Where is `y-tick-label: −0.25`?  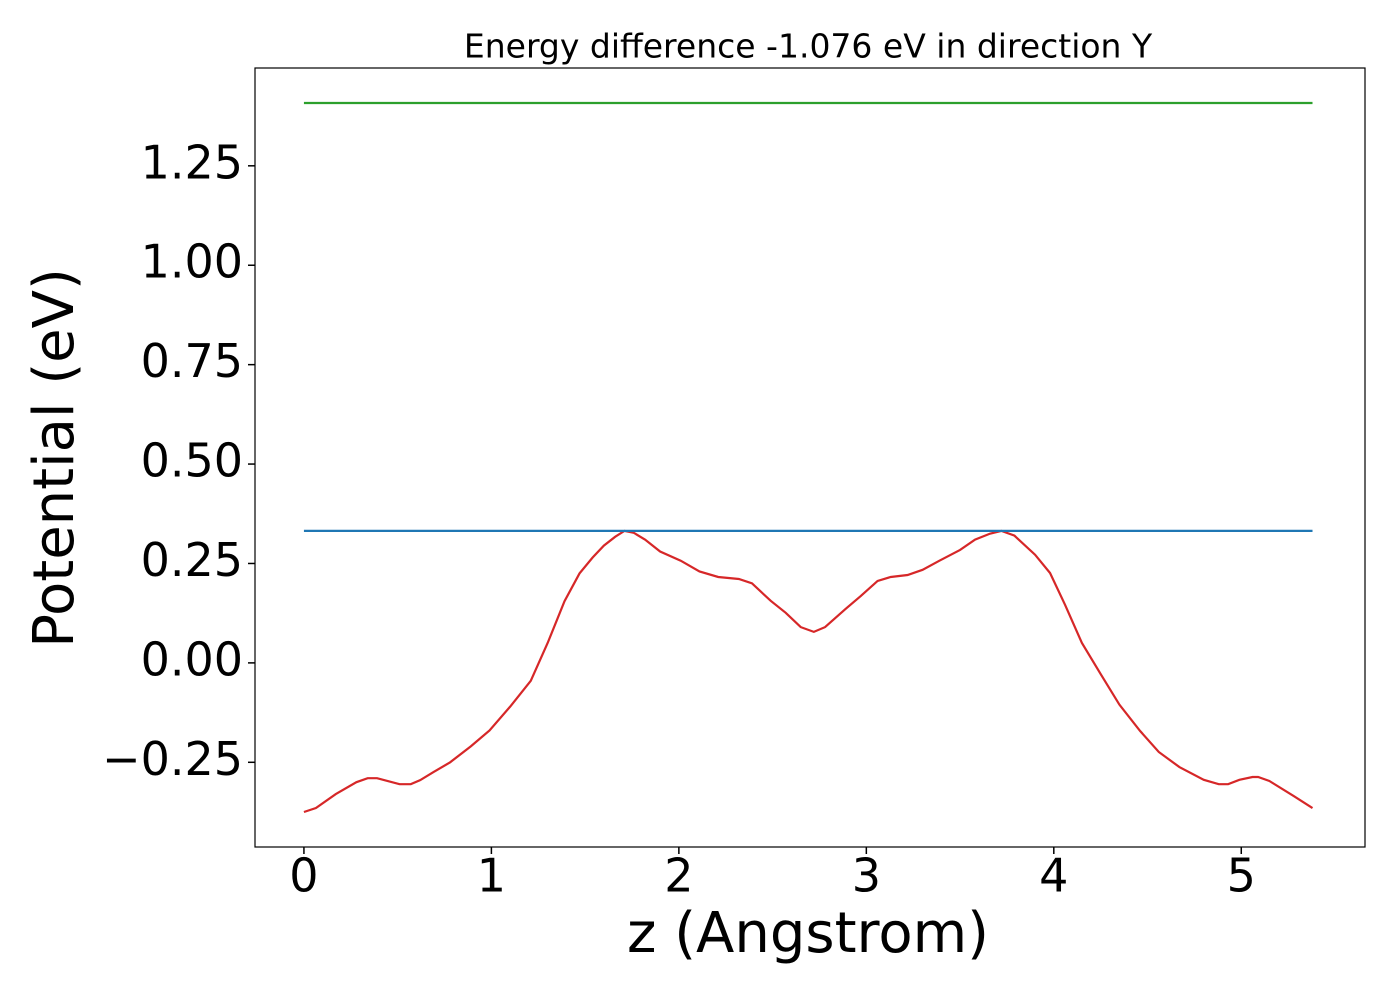
y-tick-label: −0.25 is located at coordinates (172, 759).